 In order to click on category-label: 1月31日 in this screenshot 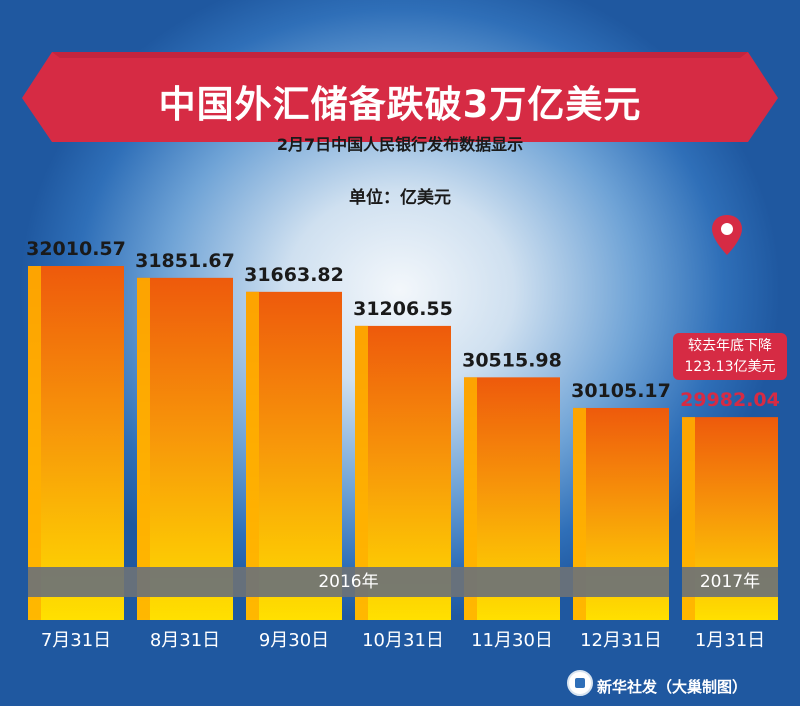, I will do `click(730, 640)`.